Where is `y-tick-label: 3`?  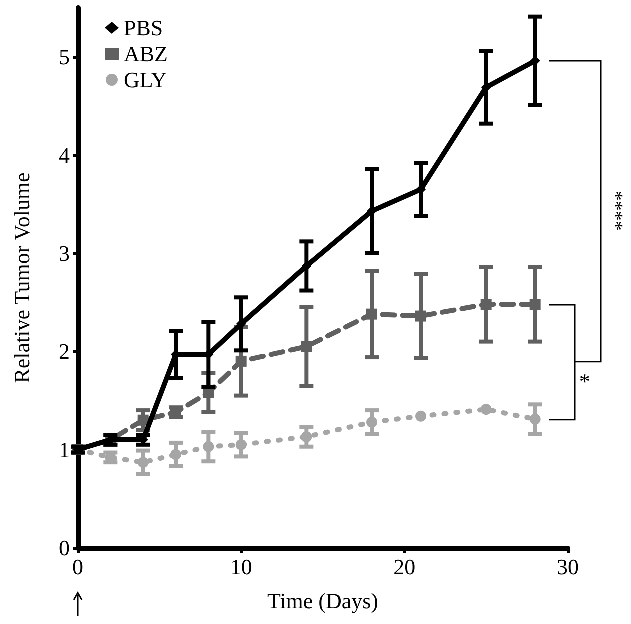 y-tick-label: 3 is located at coordinates (64, 253).